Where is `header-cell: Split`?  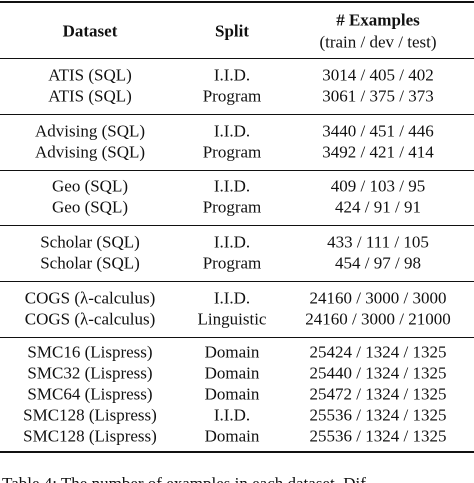
header-cell: Split is located at coordinates (232, 31).